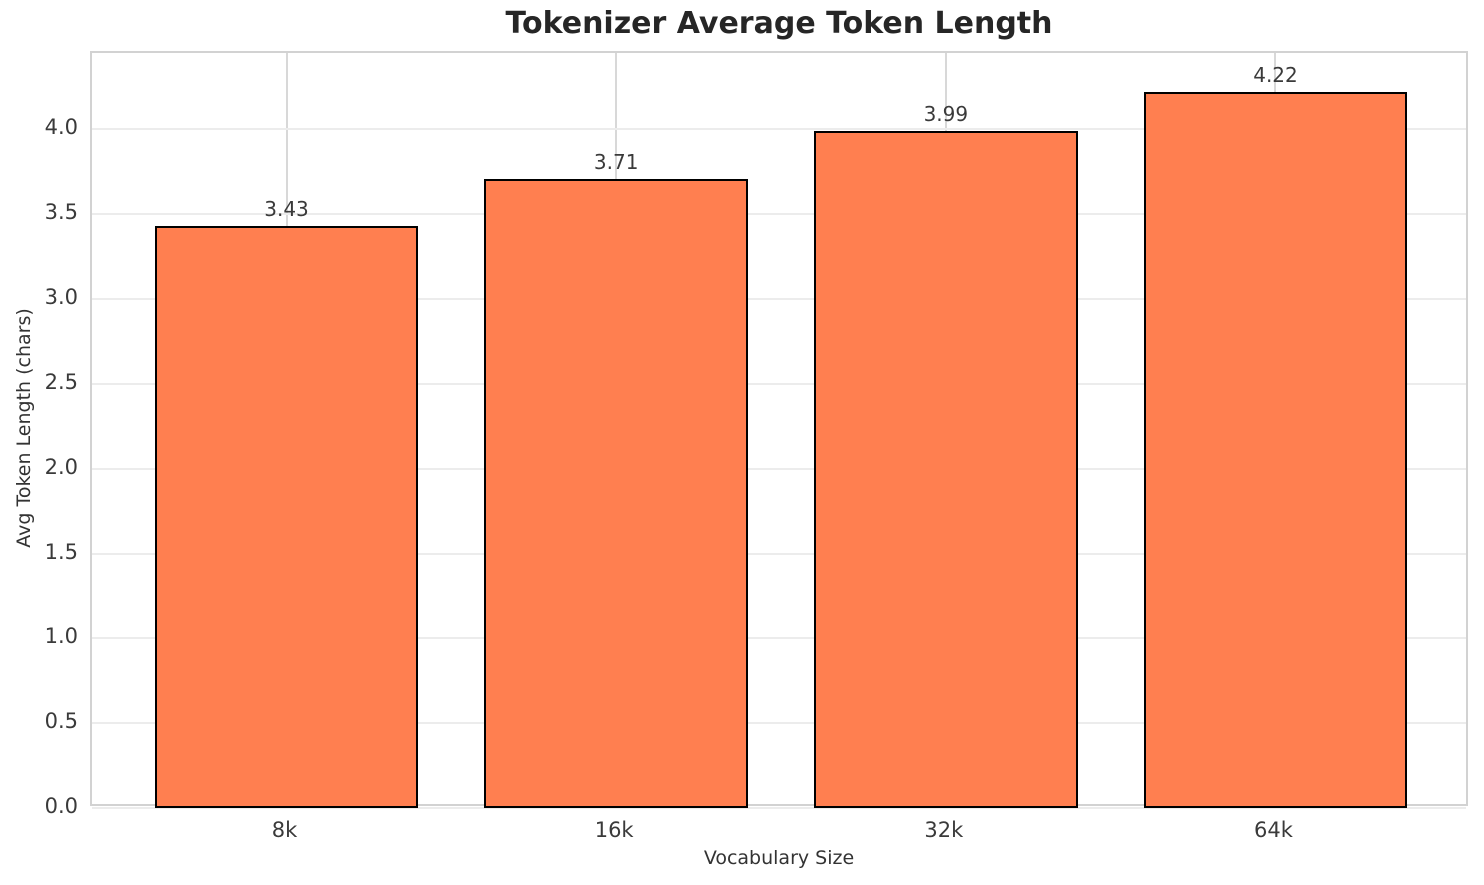 This screenshot has width=1484, height=885. What do you see at coordinates (286, 517) in the screenshot?
I see `bar-8k` at bounding box center [286, 517].